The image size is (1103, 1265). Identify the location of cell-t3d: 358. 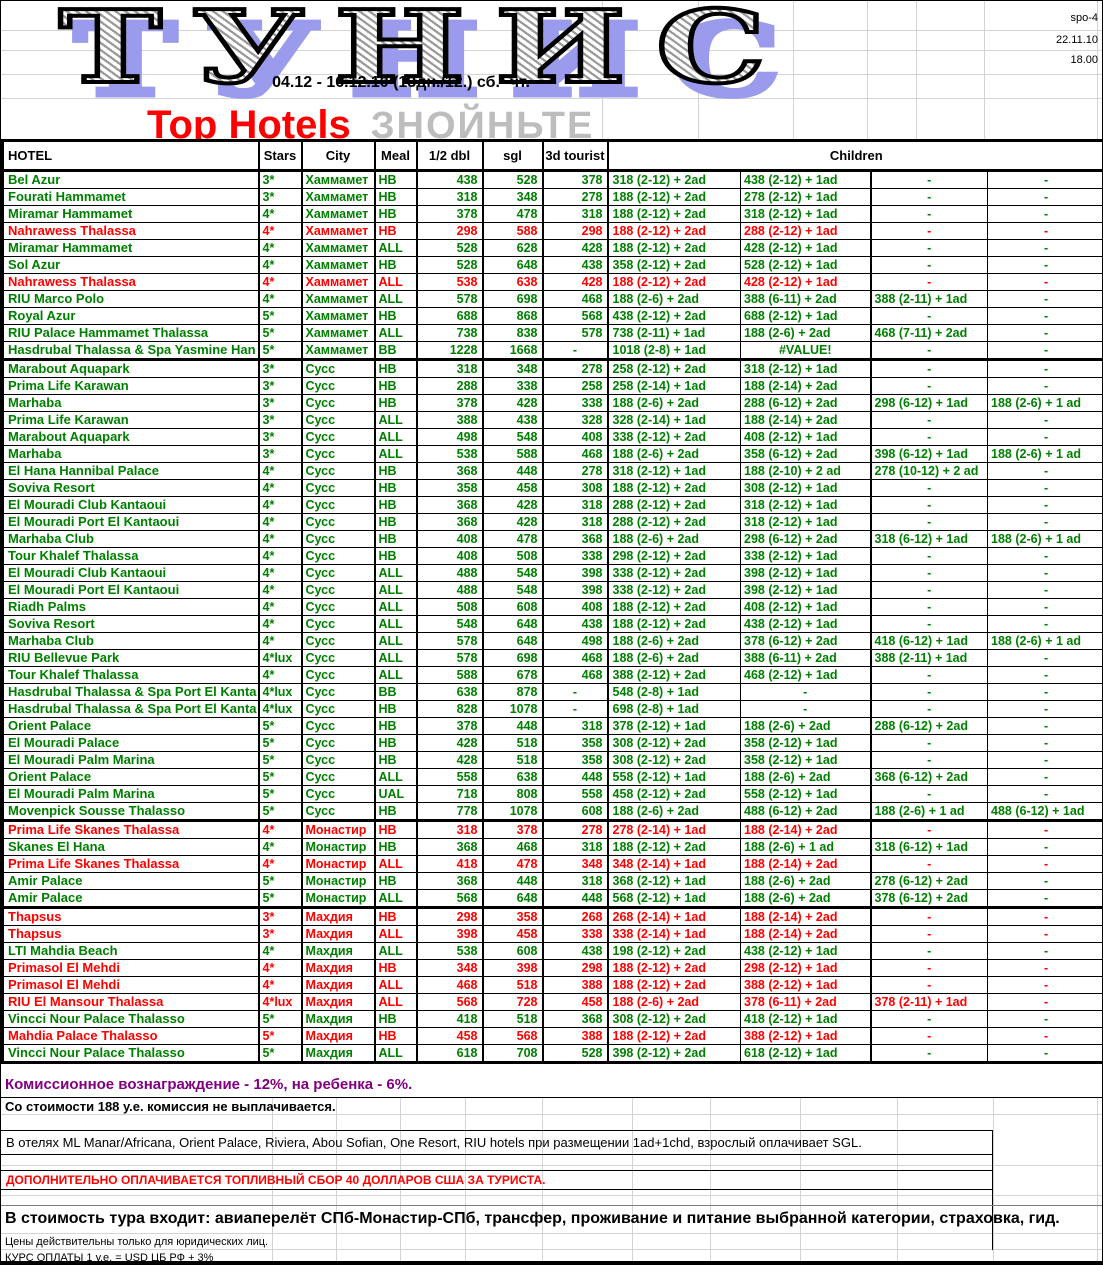
(574, 760).